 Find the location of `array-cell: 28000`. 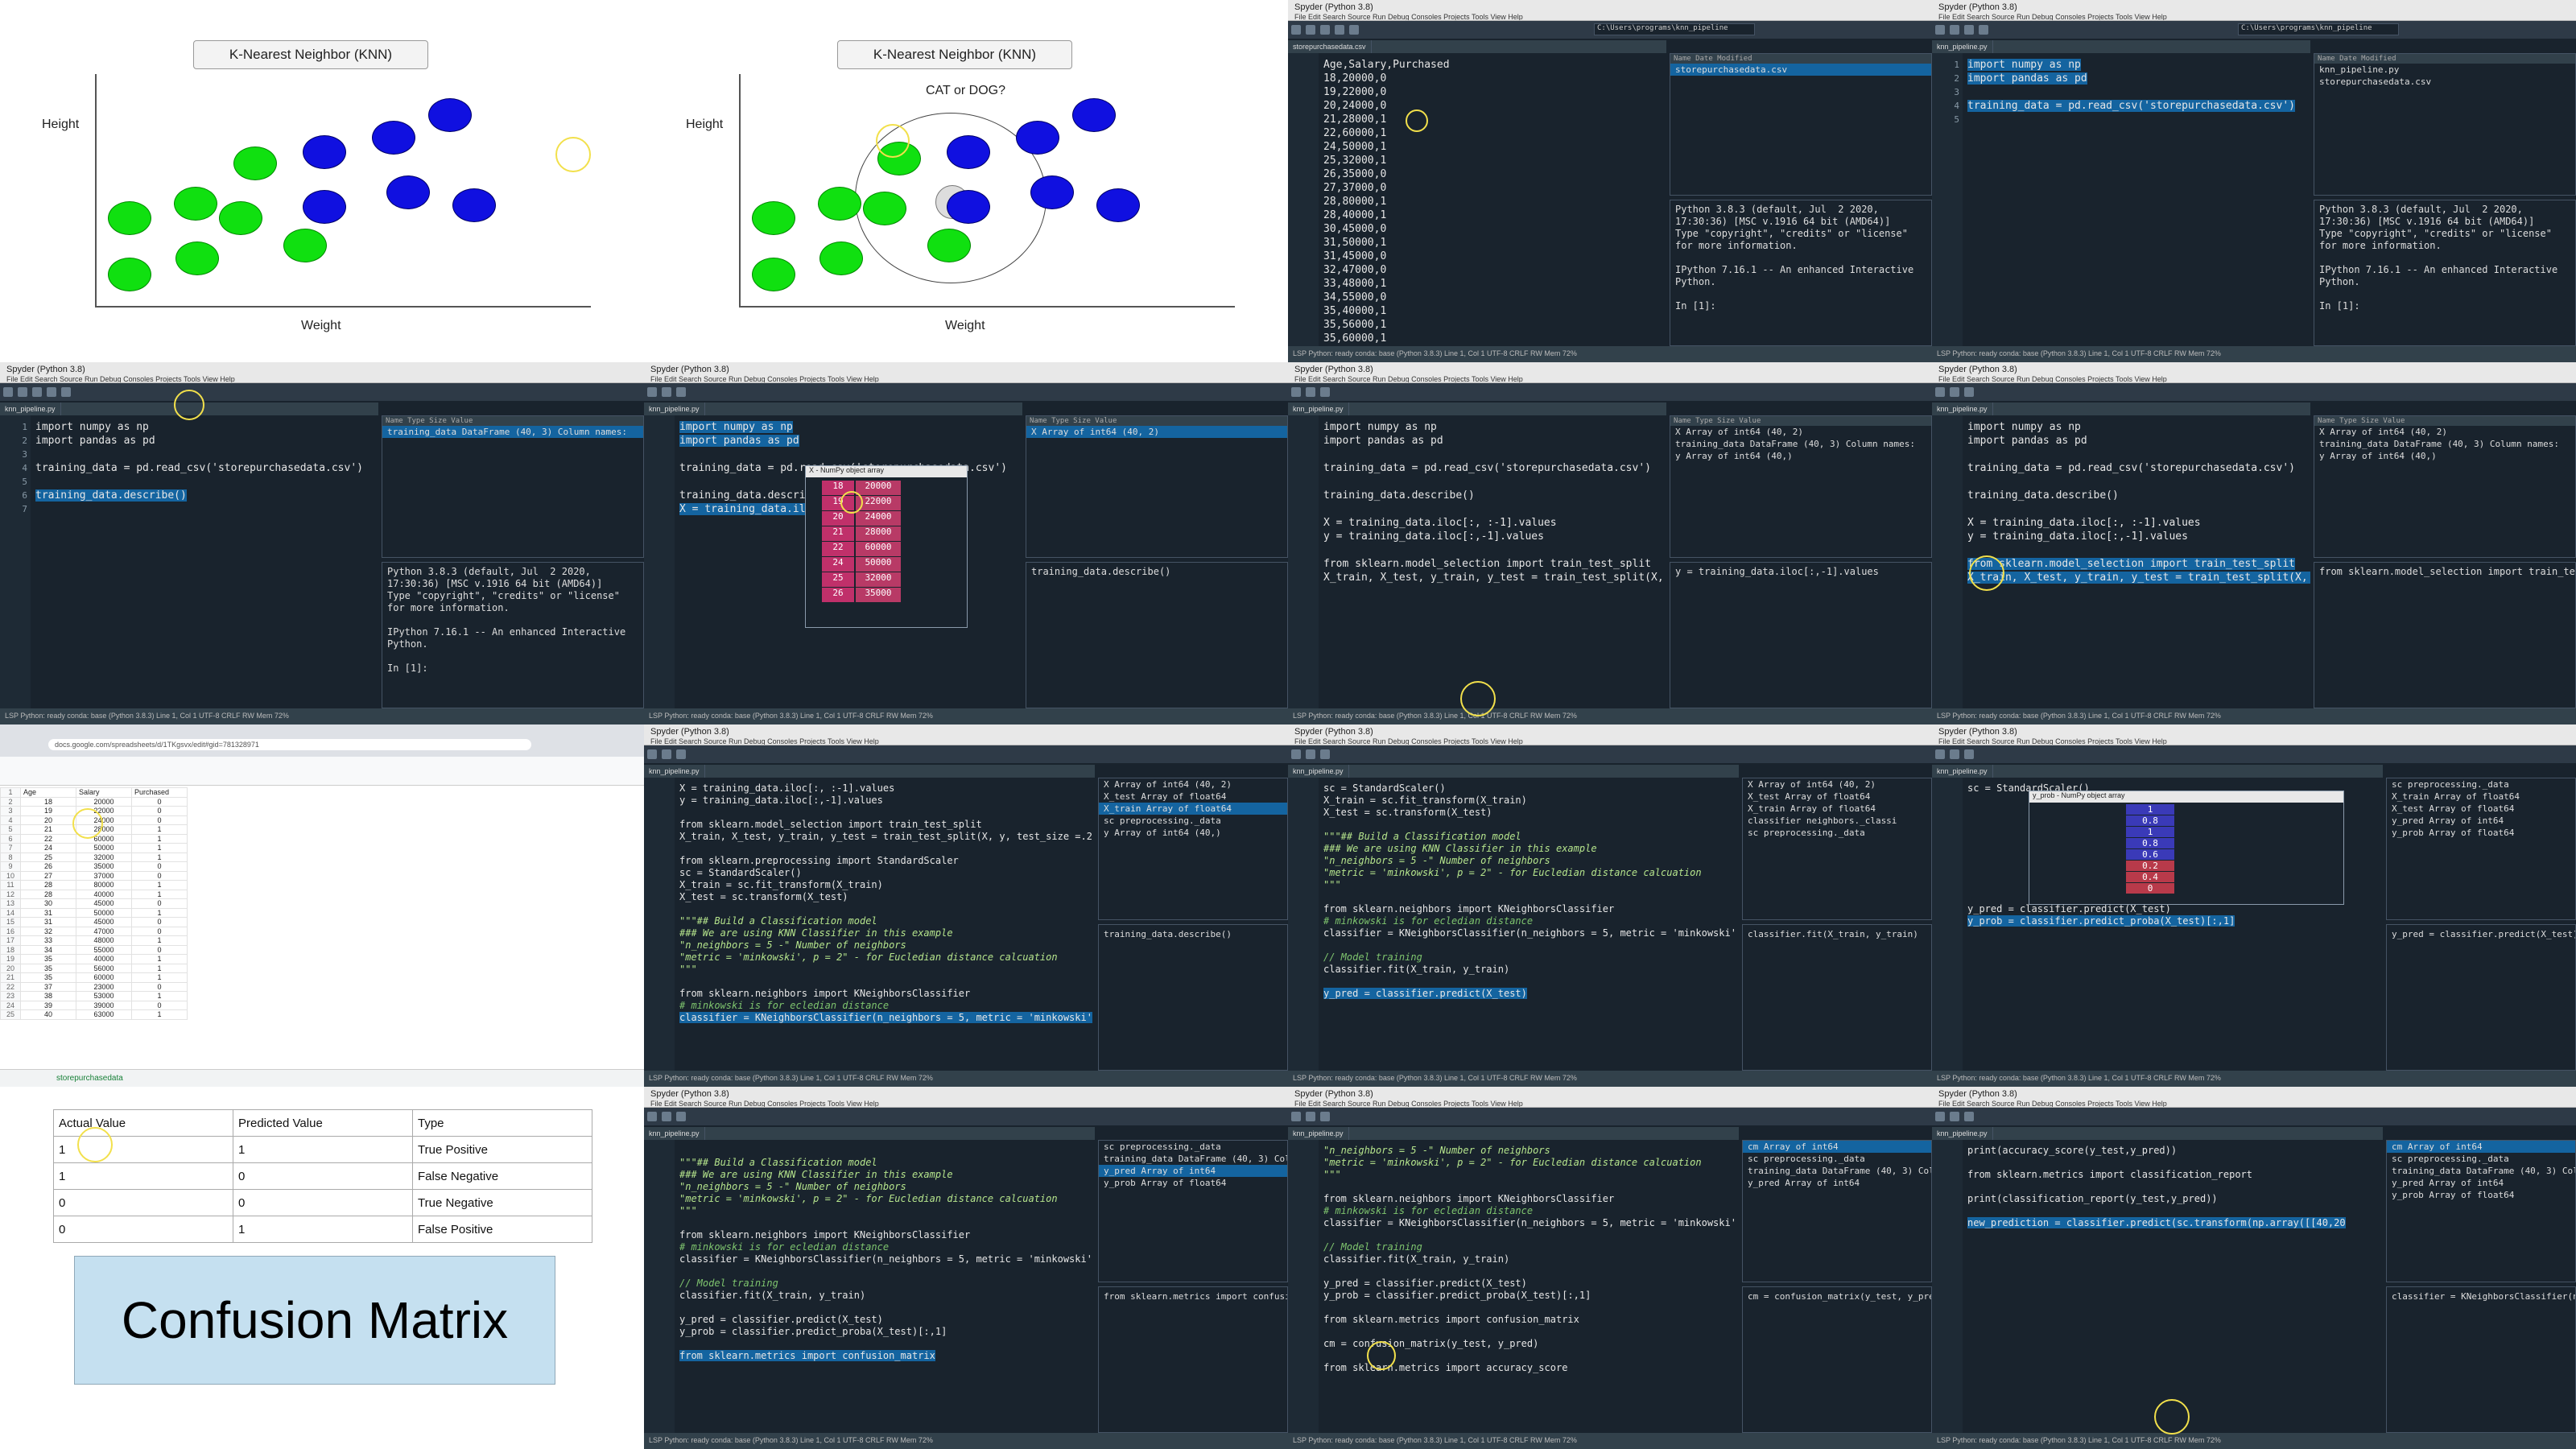

array-cell: 28000 is located at coordinates (878, 533).